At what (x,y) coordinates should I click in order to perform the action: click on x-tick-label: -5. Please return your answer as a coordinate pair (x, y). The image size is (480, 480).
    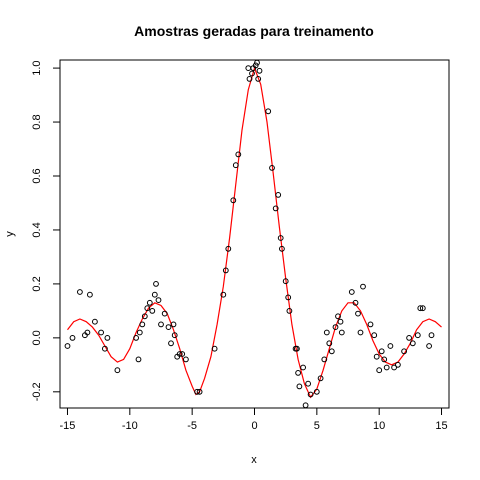
    Looking at the image, I should click on (192, 426).